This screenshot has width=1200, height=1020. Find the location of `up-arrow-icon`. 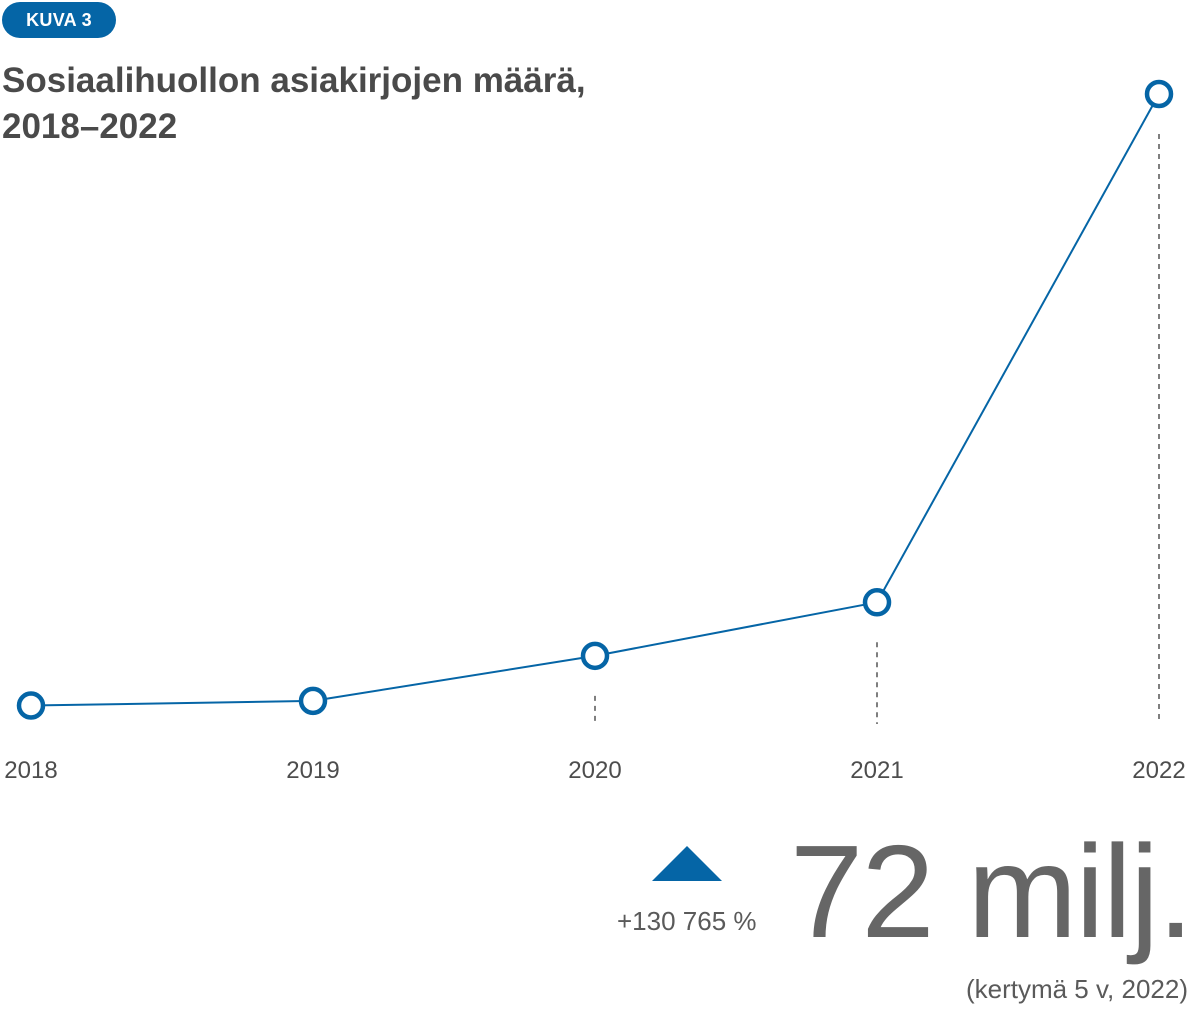

up-arrow-icon is located at coordinates (687, 863).